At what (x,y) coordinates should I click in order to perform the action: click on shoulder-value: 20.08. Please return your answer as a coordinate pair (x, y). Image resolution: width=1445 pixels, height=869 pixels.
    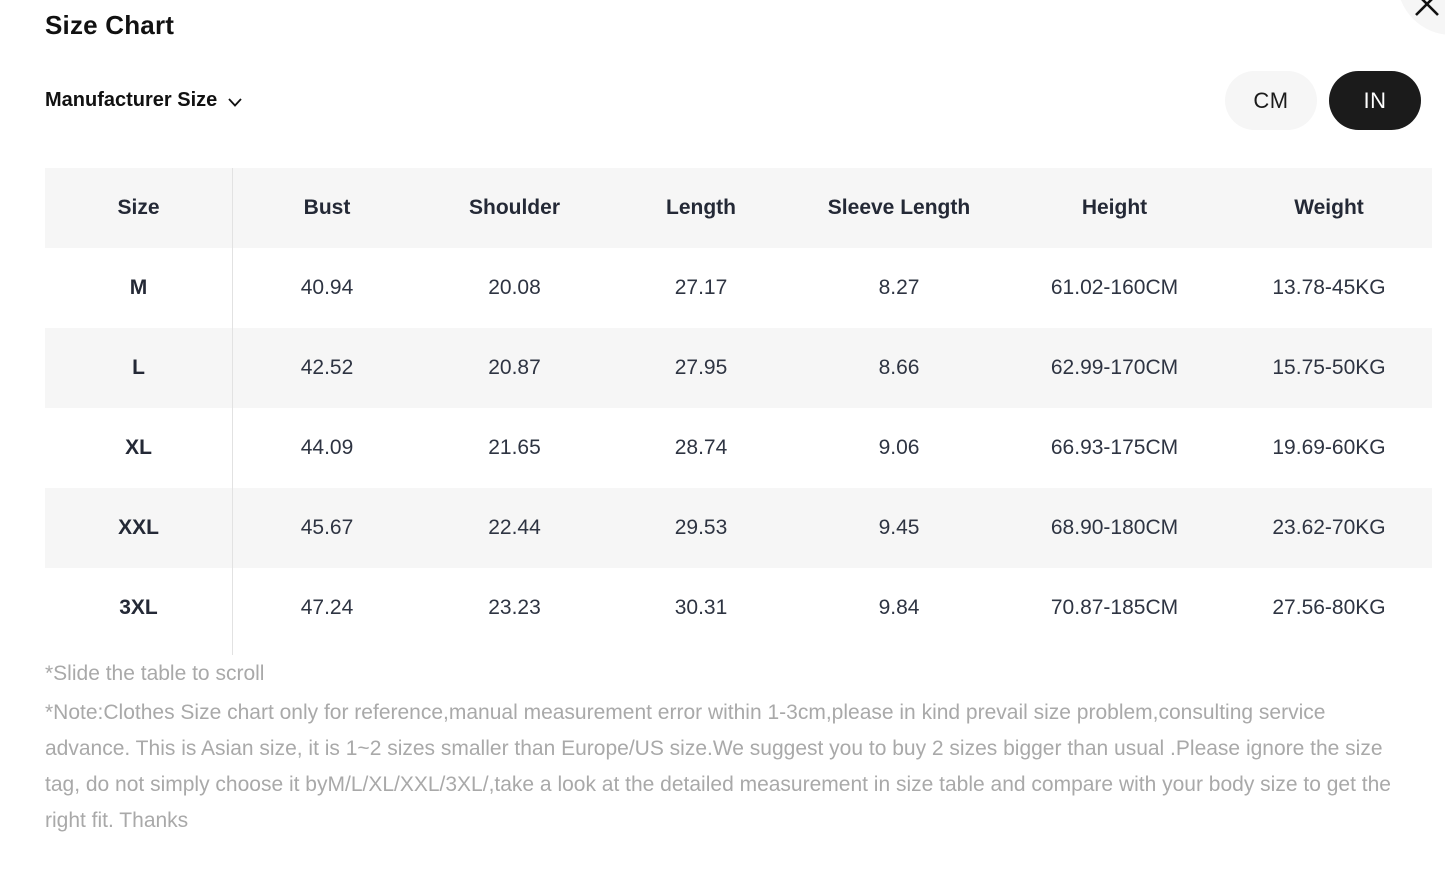
    Looking at the image, I should click on (514, 287).